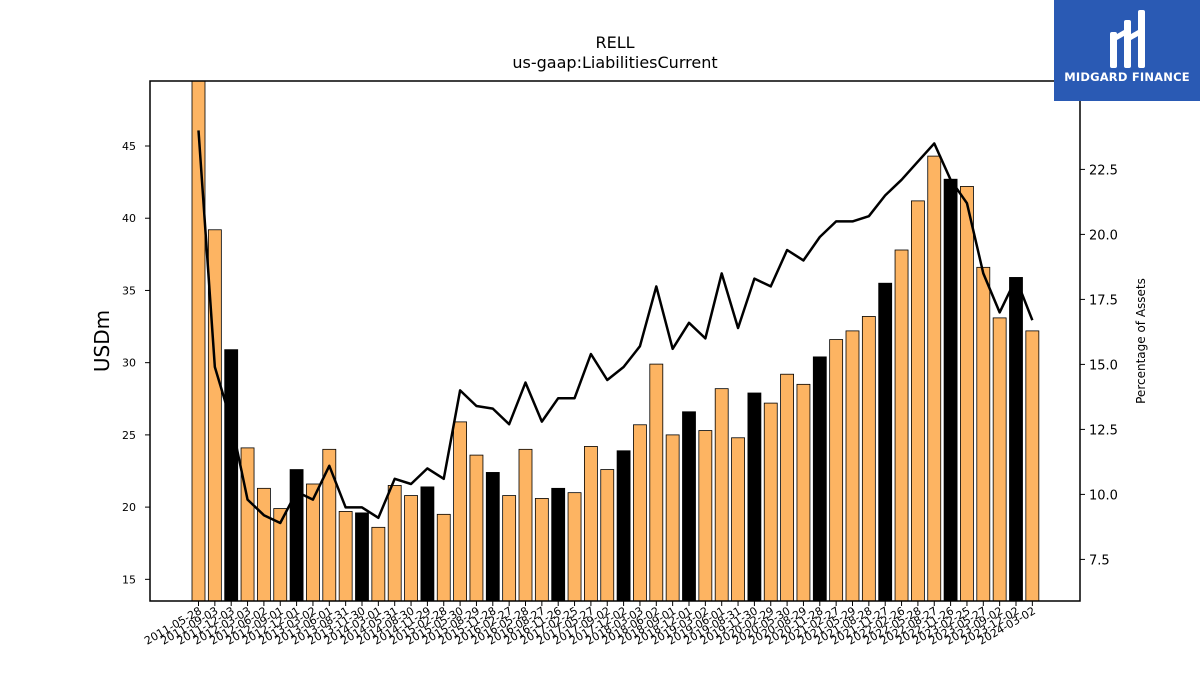 The image size is (1200, 675). I want to click on y-tick-label: 15, so click(129, 579).